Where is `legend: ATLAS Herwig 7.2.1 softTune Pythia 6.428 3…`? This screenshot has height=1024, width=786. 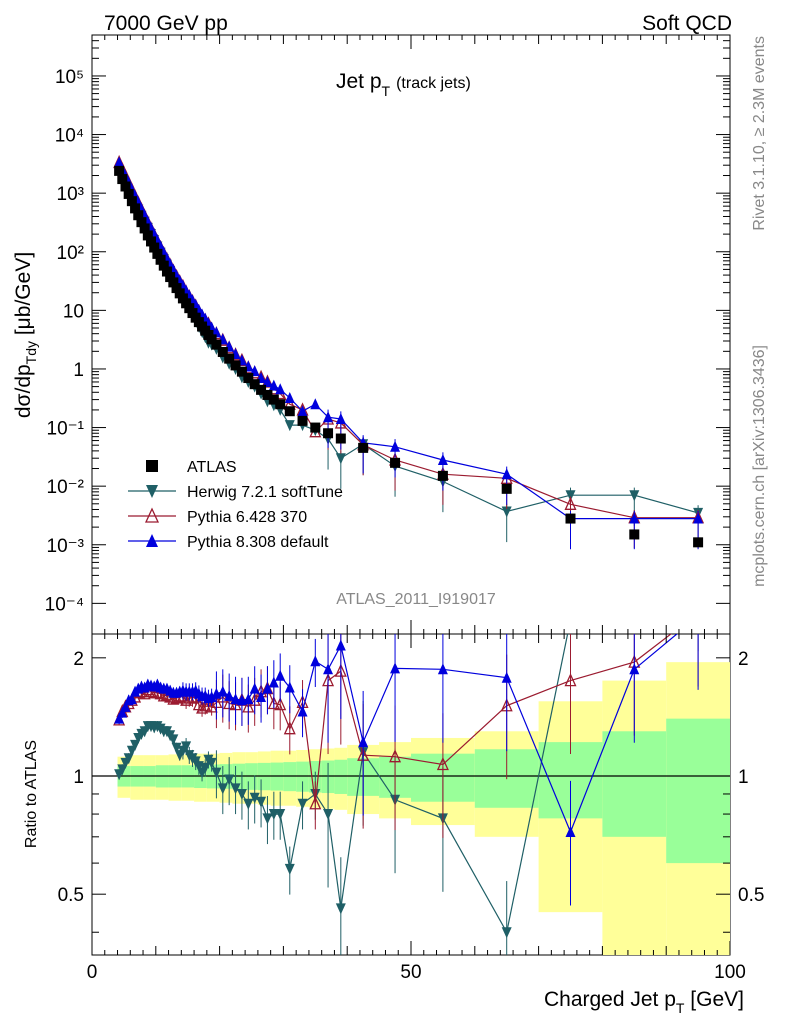 legend: ATLAS Herwig 7.2.1 softTune Pythia 6.428 3… is located at coordinates (235, 505).